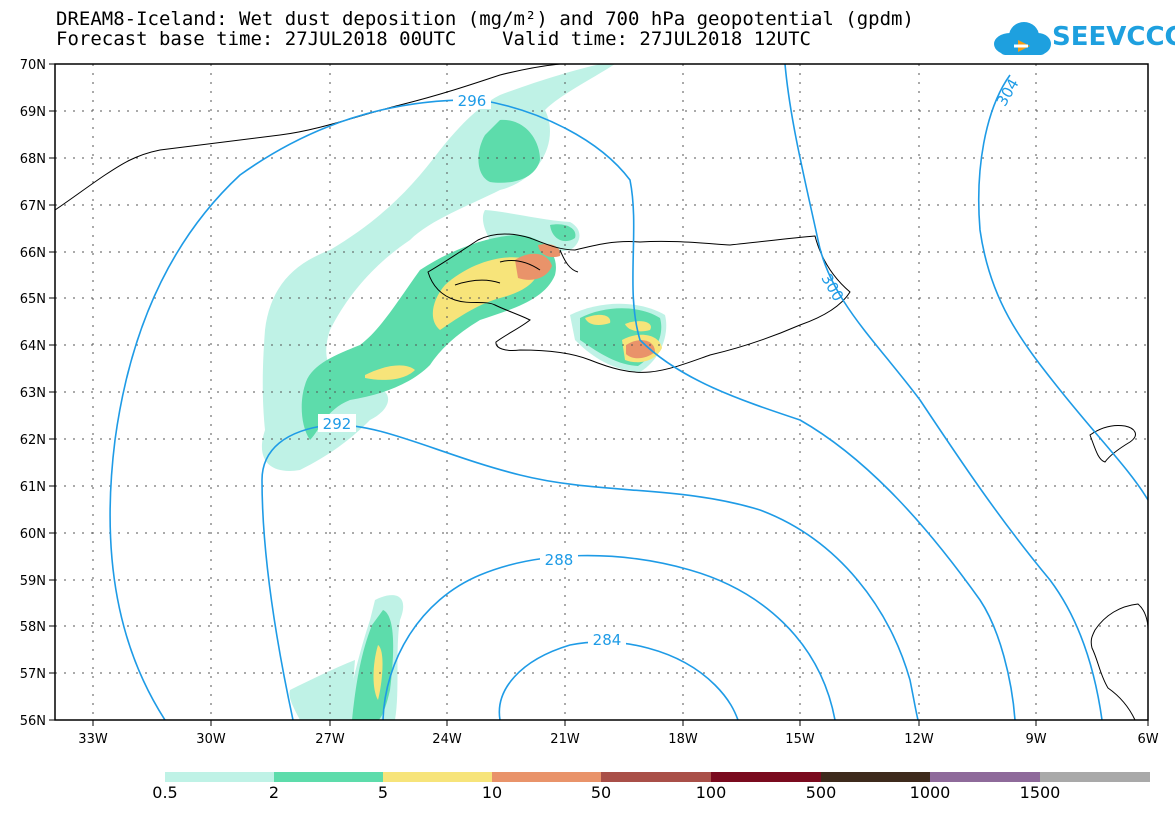  Describe the element at coordinates (33, 159) in the screenshot. I see `lat-label: 68N` at that location.